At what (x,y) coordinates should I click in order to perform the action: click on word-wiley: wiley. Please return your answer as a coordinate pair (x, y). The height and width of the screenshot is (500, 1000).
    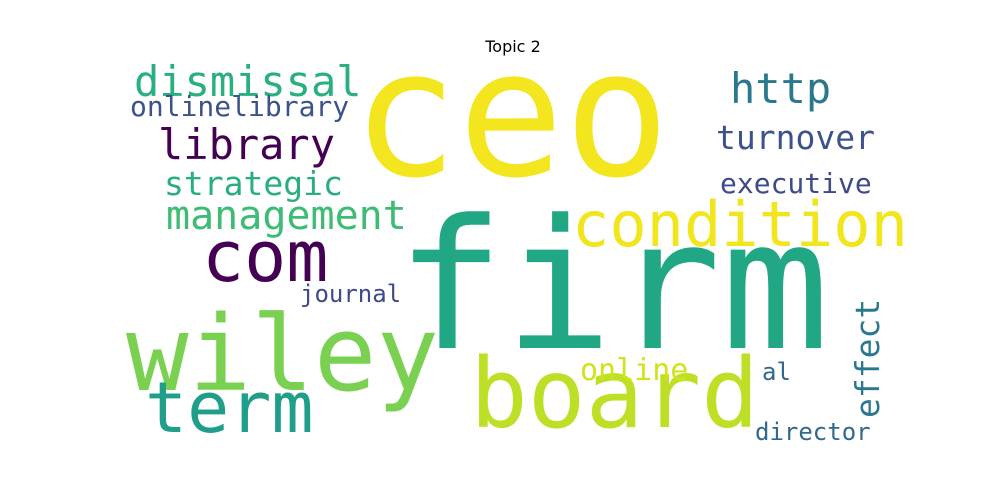
    Looking at the image, I should click on (282, 354).